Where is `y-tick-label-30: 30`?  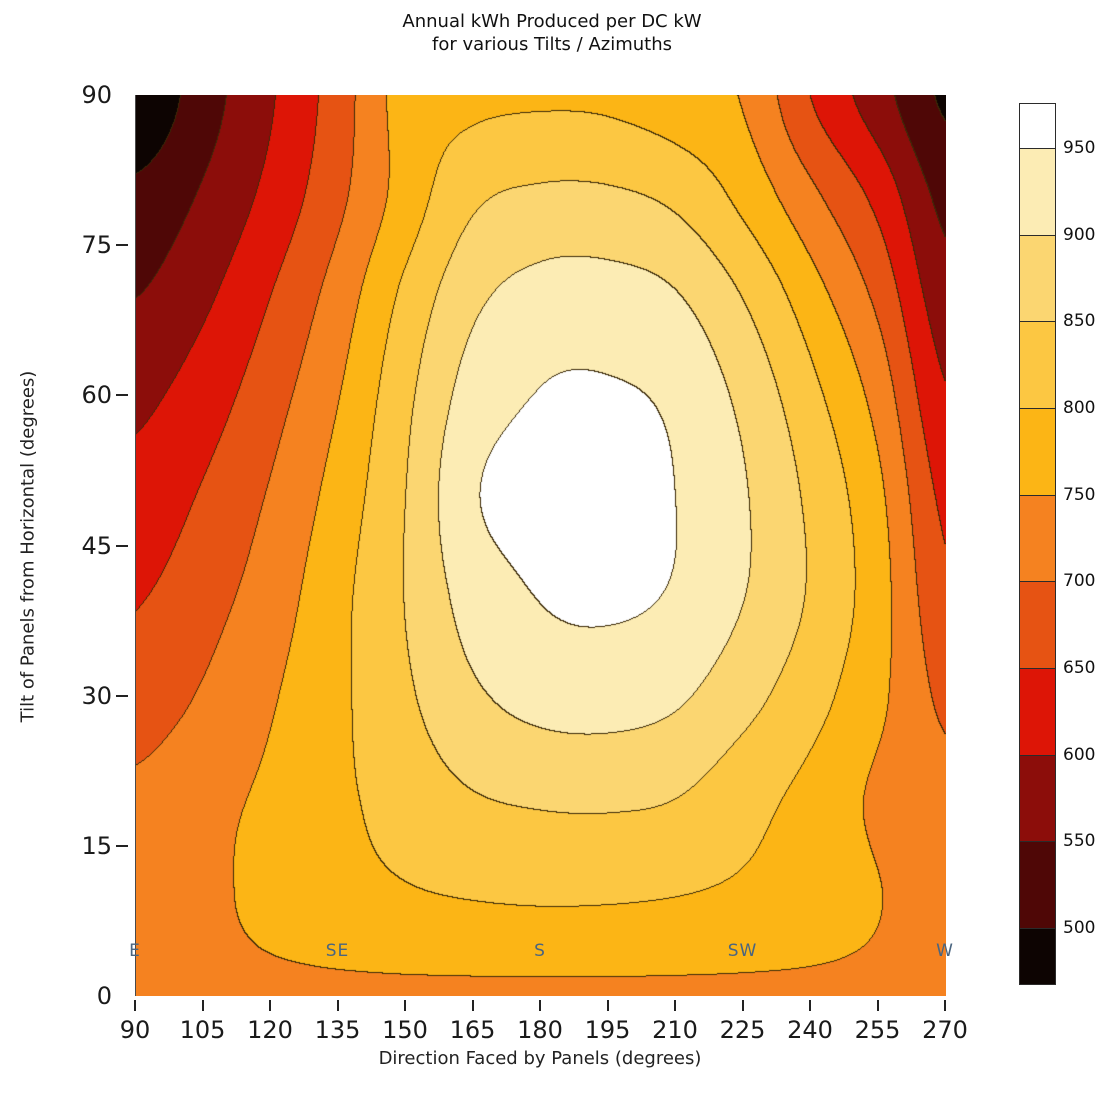
y-tick-label-30: 30 is located at coordinates (96, 695).